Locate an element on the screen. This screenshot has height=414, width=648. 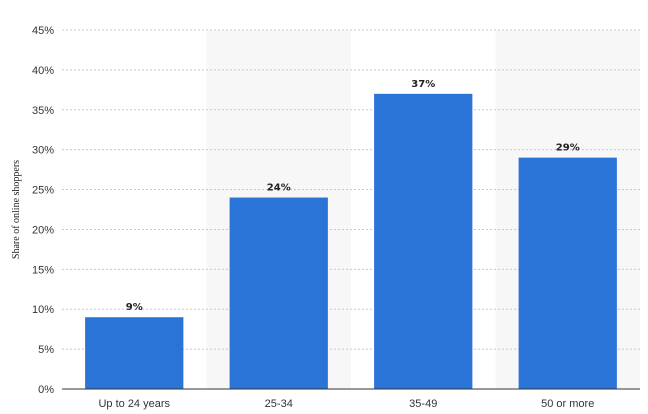
y-tick-label: 10% is located at coordinates (43, 310).